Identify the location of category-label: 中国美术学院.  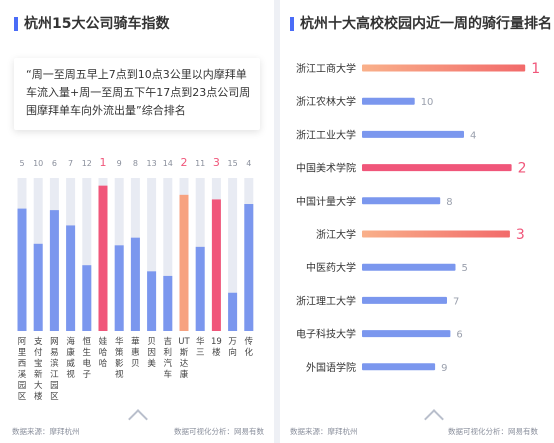
(326, 168).